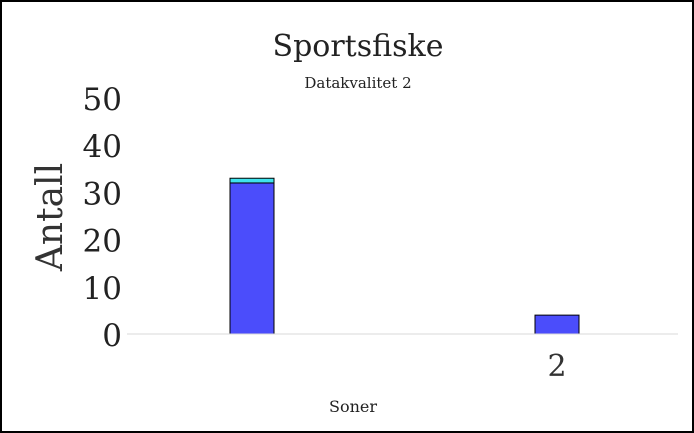 This screenshot has width=694, height=433. Describe the element at coordinates (353, 406) in the screenshot. I see `x-axis-label: Soner` at that location.